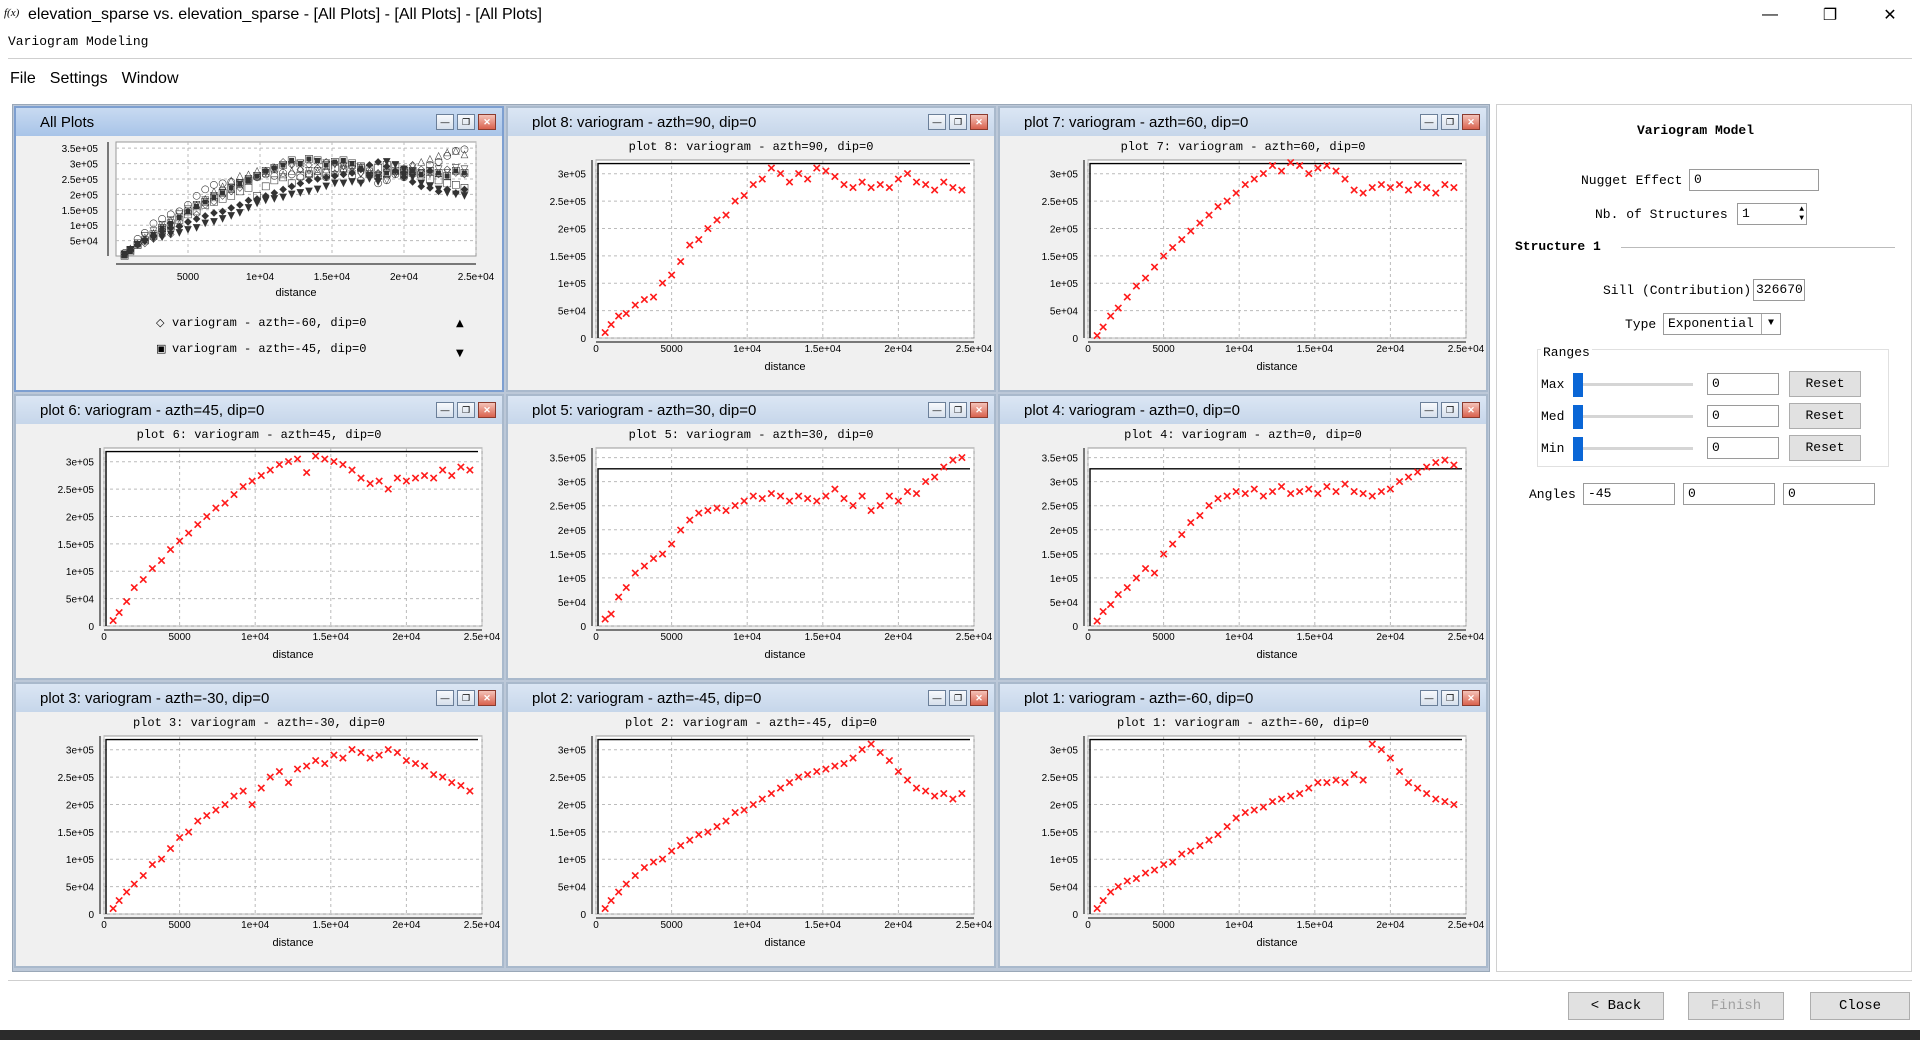 This screenshot has height=1040, width=1920. What do you see at coordinates (214, 222) in the screenshot?
I see `overlay-data-point: ▼` at bounding box center [214, 222].